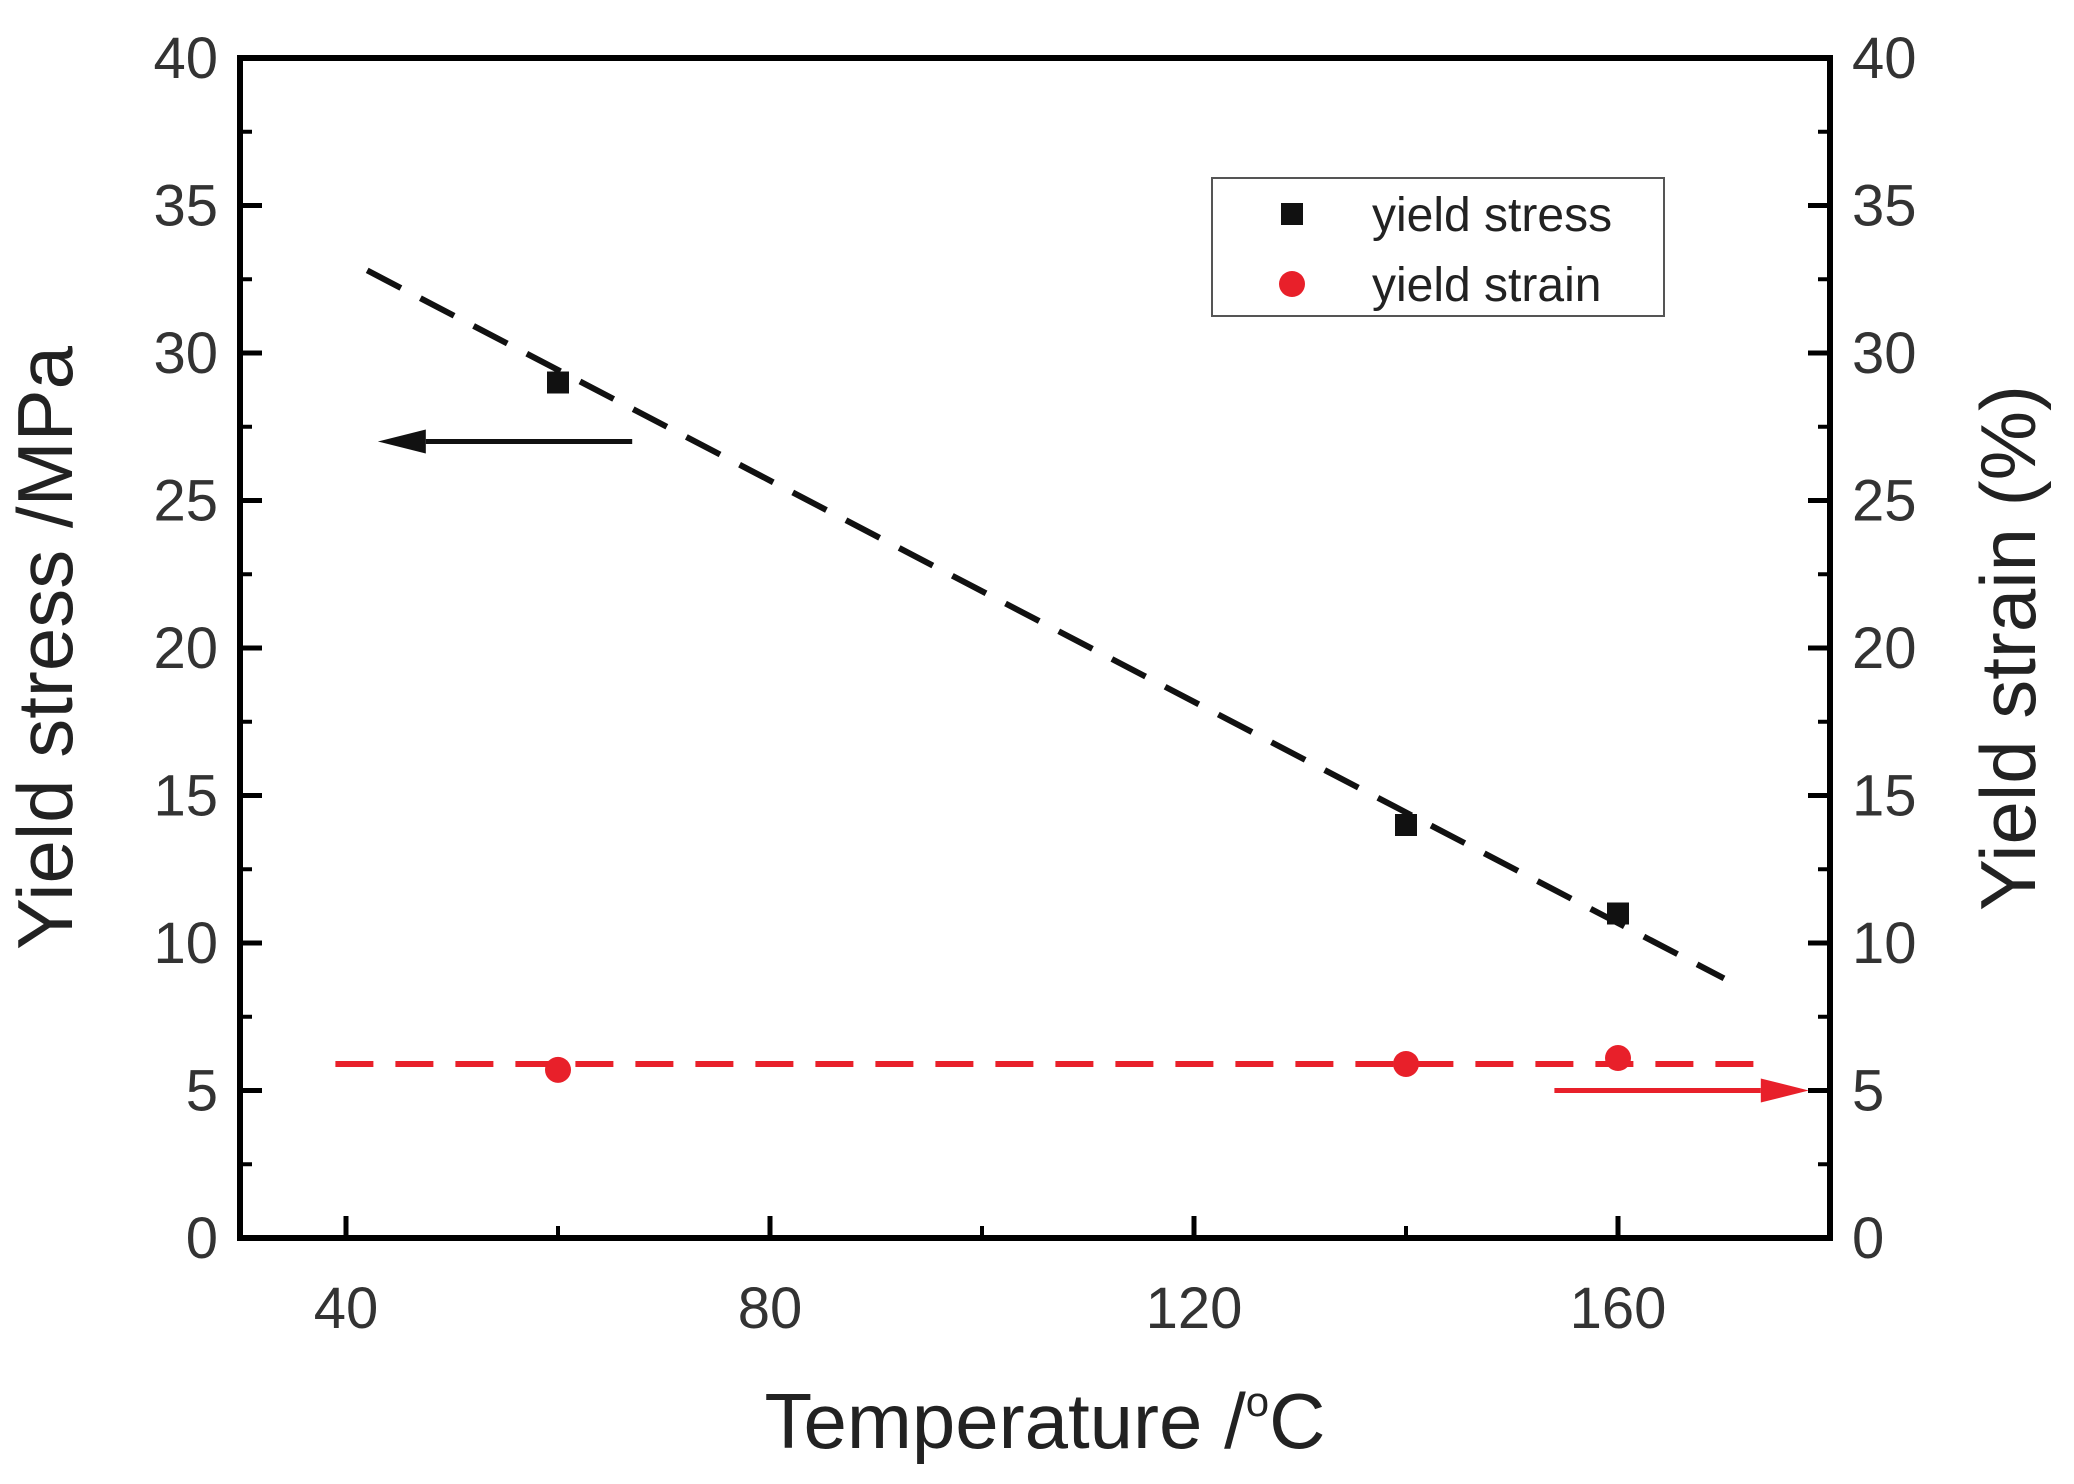 The image size is (2074, 1484). Describe the element at coordinates (1006, 1421) in the screenshot. I see `x-axis-title-main: Temperature /` at that location.